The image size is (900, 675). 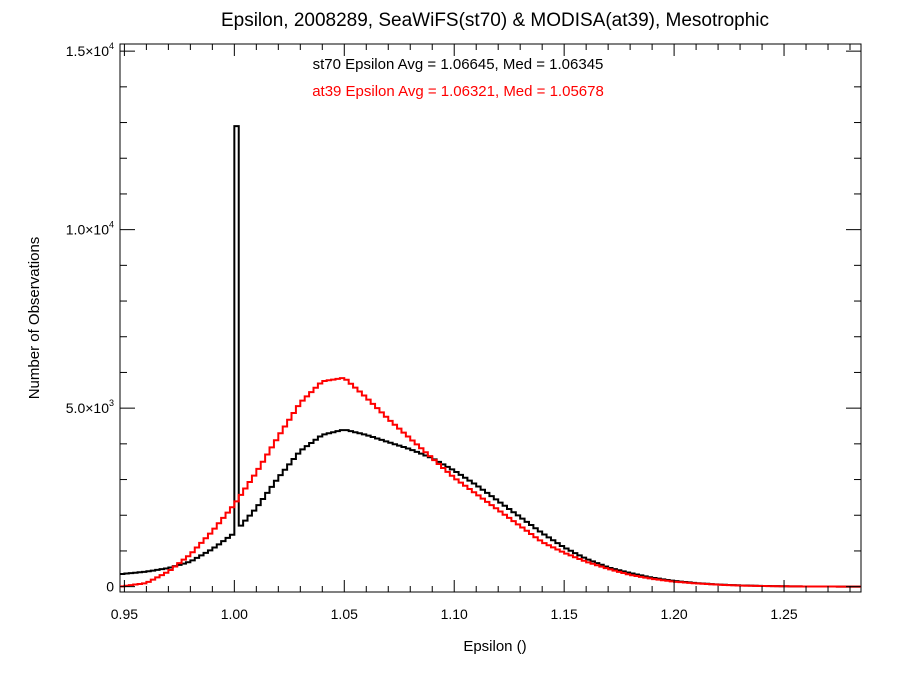 I want to click on y-tick-mantissa: 0, so click(x=110, y=587).